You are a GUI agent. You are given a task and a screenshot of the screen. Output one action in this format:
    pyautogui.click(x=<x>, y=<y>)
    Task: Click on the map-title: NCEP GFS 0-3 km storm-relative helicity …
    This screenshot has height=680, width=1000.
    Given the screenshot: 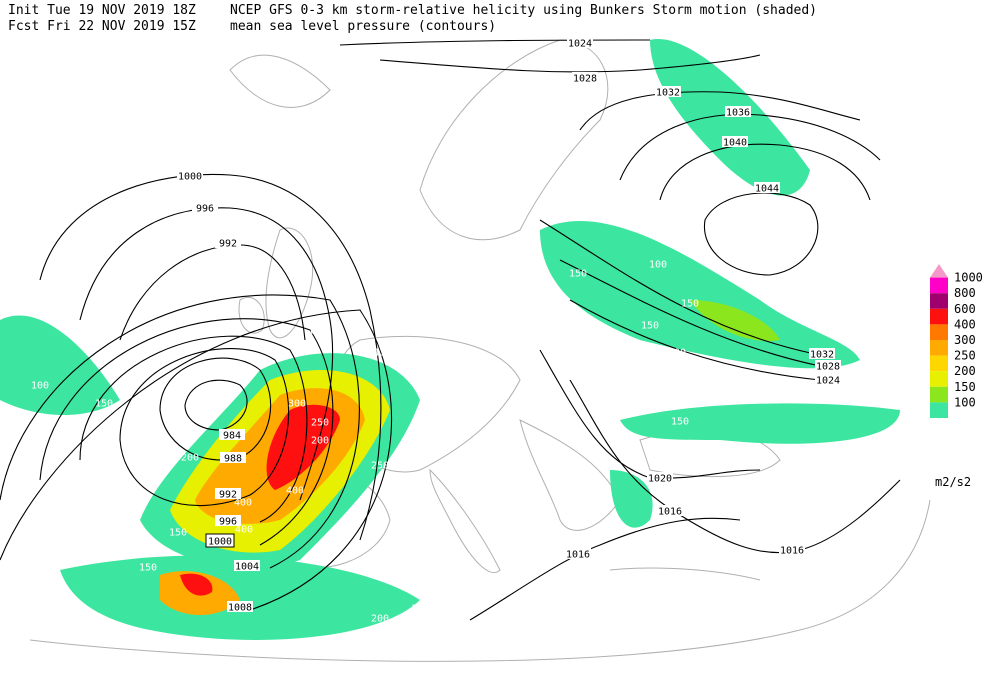 What is the action you would take?
    pyautogui.click(x=523, y=10)
    